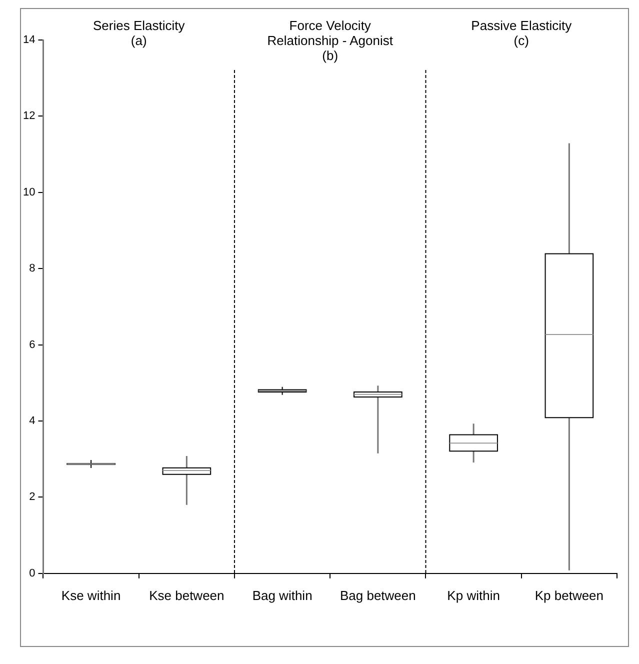 The height and width of the screenshot is (664, 639). Describe the element at coordinates (32, 344) in the screenshot. I see `y-tick-label: 6` at that location.